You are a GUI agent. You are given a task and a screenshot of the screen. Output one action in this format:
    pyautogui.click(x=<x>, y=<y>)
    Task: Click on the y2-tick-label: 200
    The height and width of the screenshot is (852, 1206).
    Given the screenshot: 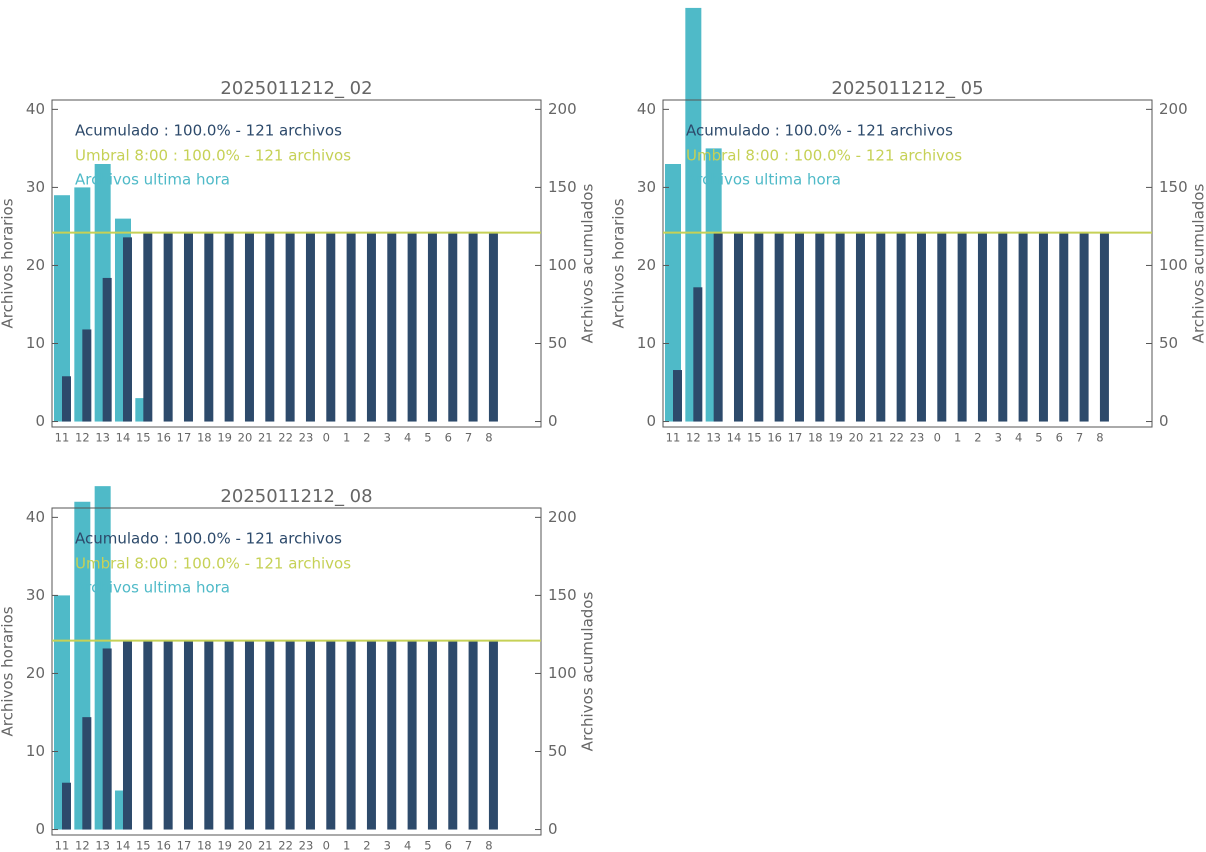 What is the action you would take?
    pyautogui.click(x=562, y=109)
    